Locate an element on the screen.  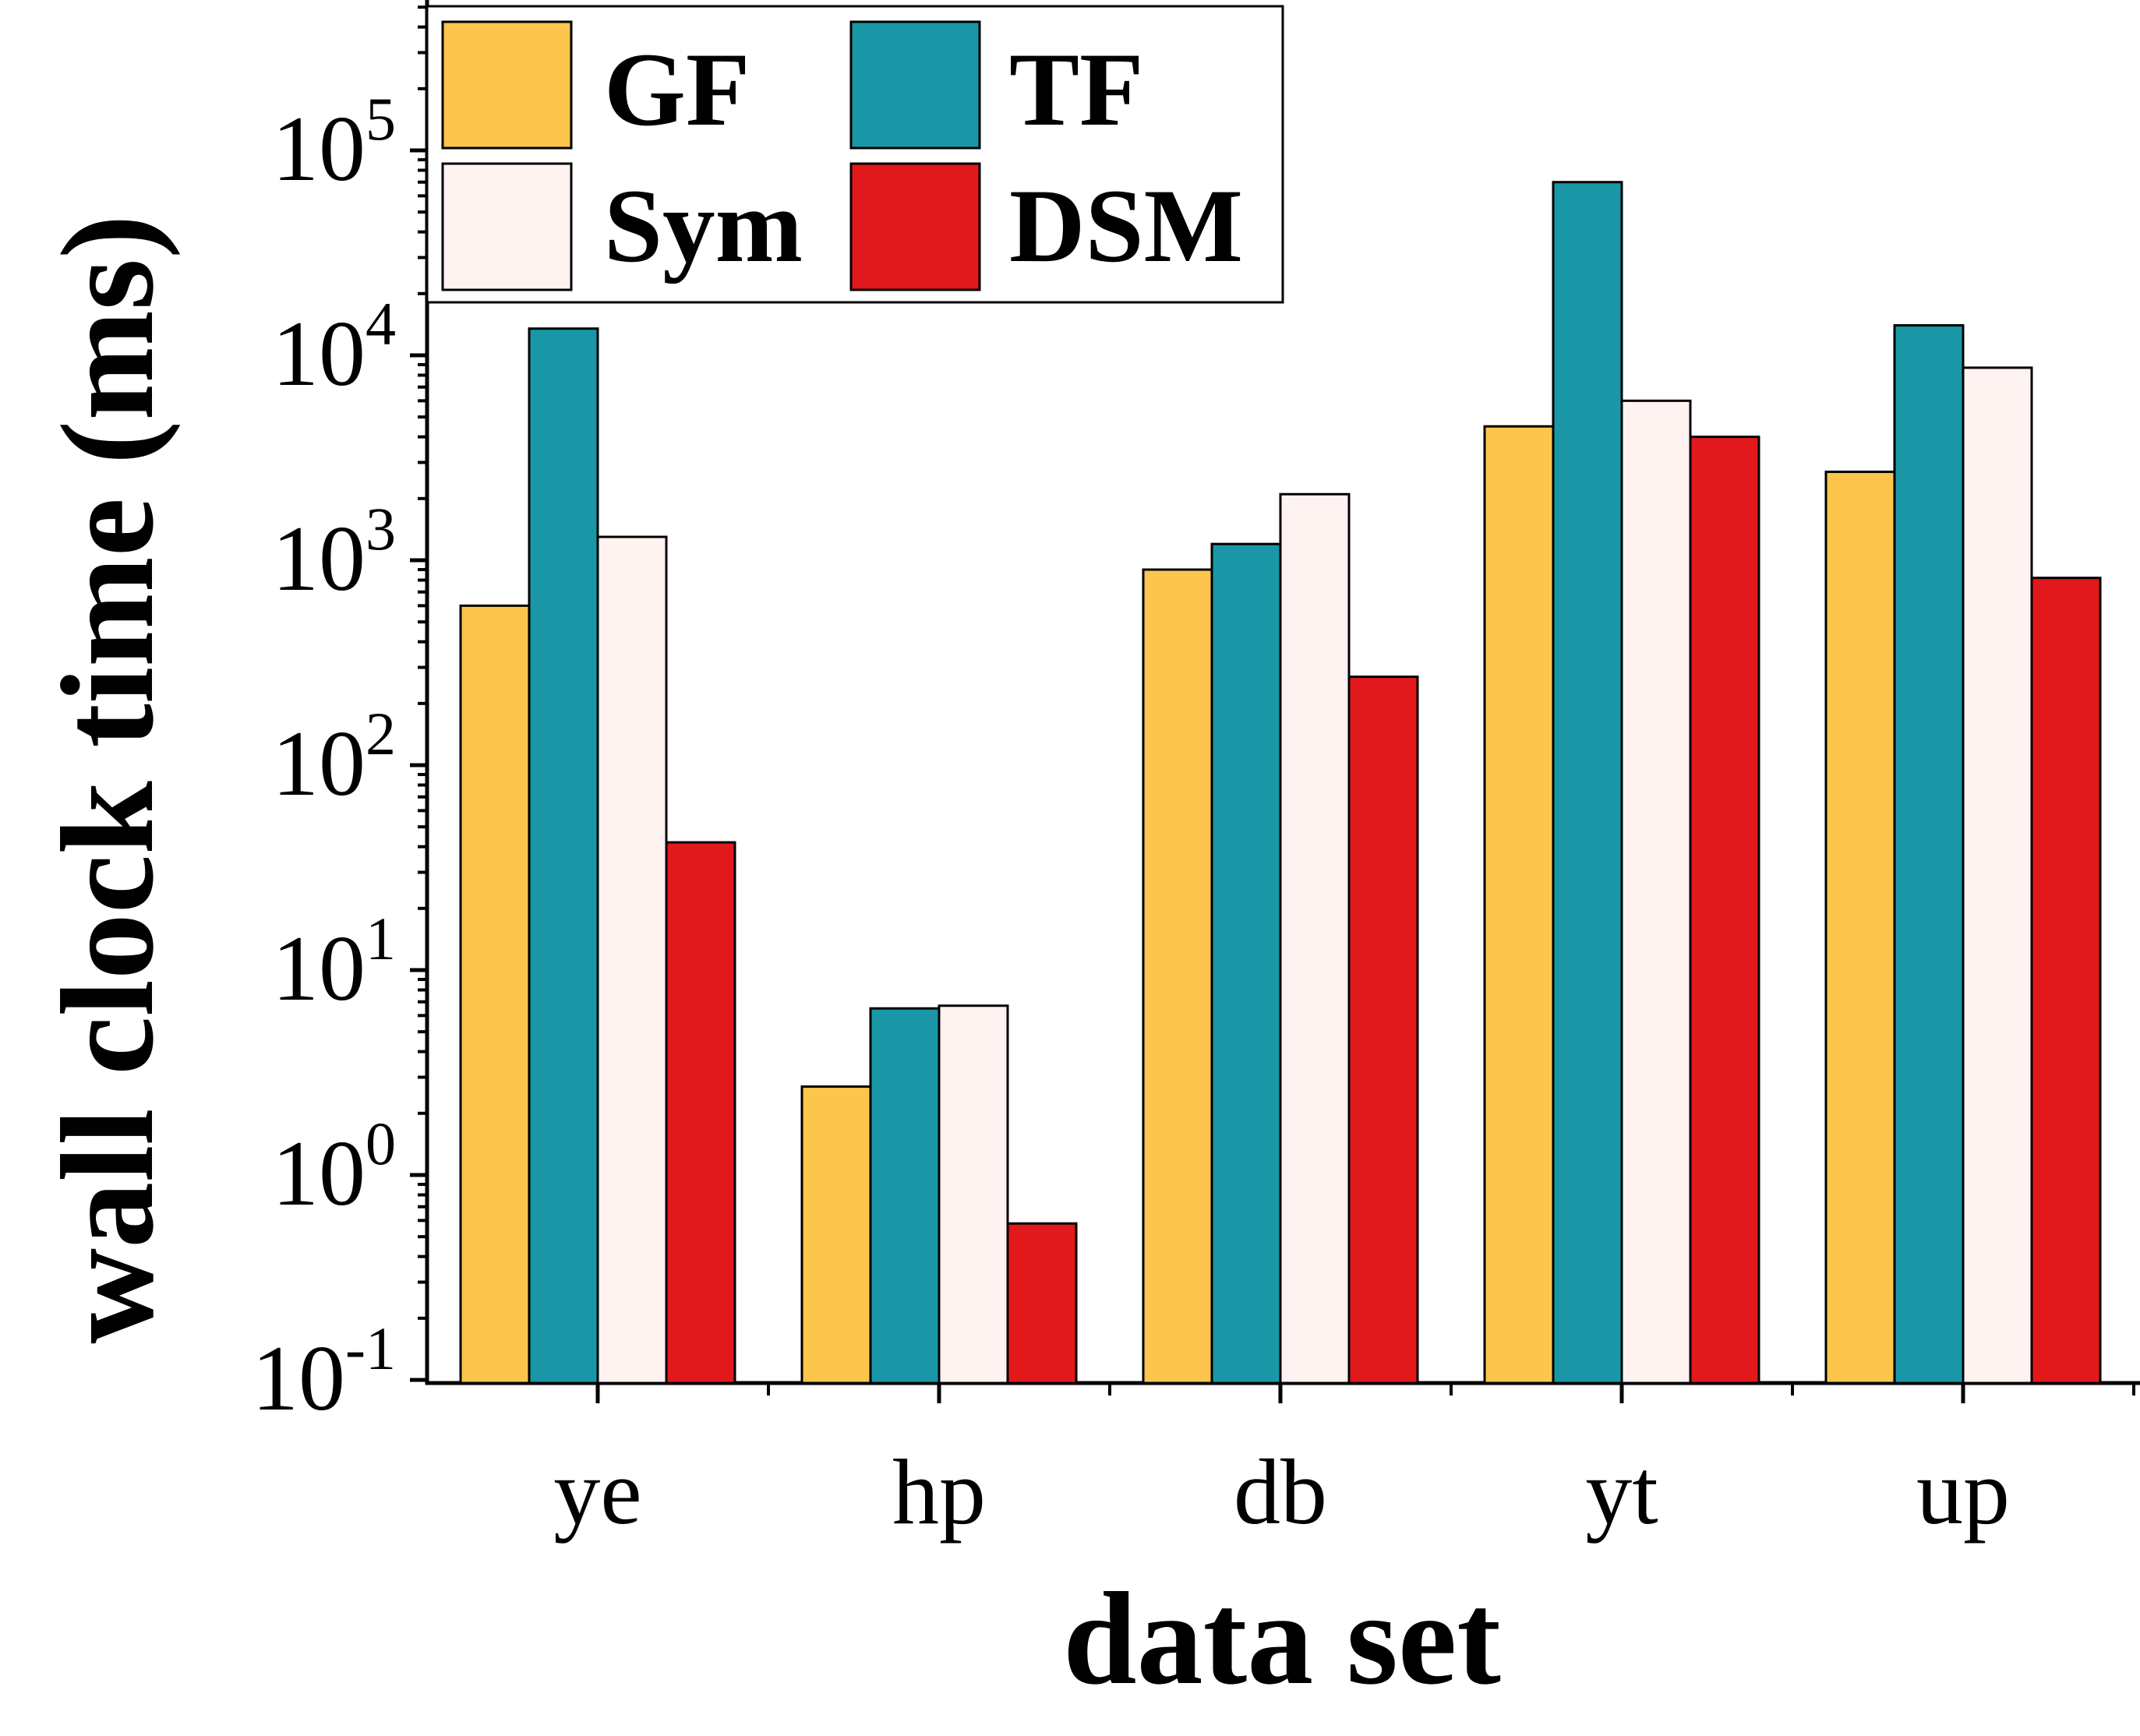
bar-sym-db is located at coordinates (1315, 939).